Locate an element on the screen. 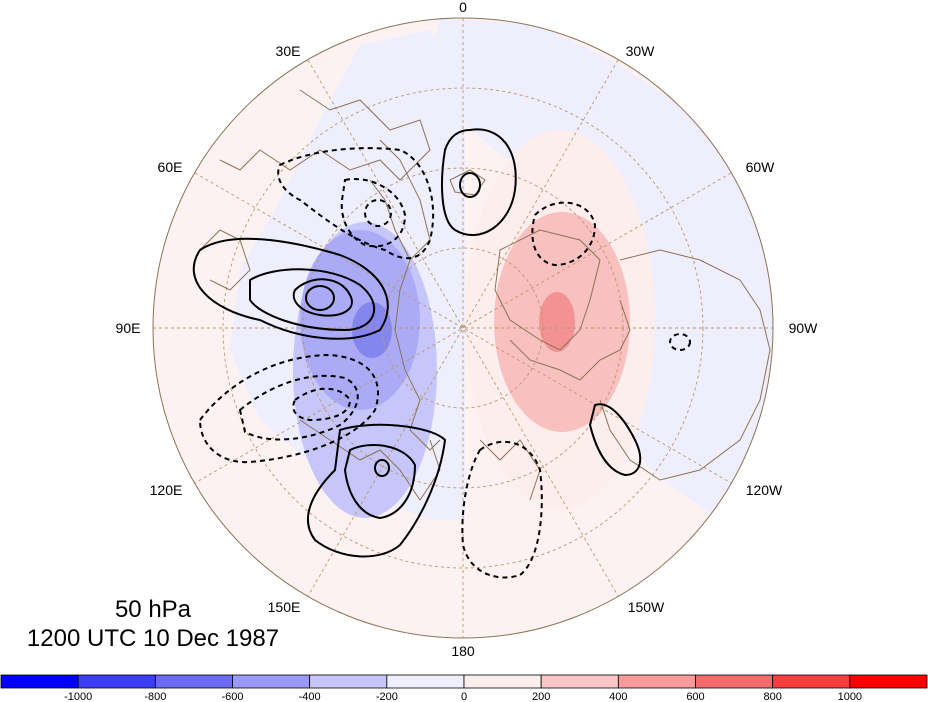  colorbar-tick-label: 400 is located at coordinates (618, 696).